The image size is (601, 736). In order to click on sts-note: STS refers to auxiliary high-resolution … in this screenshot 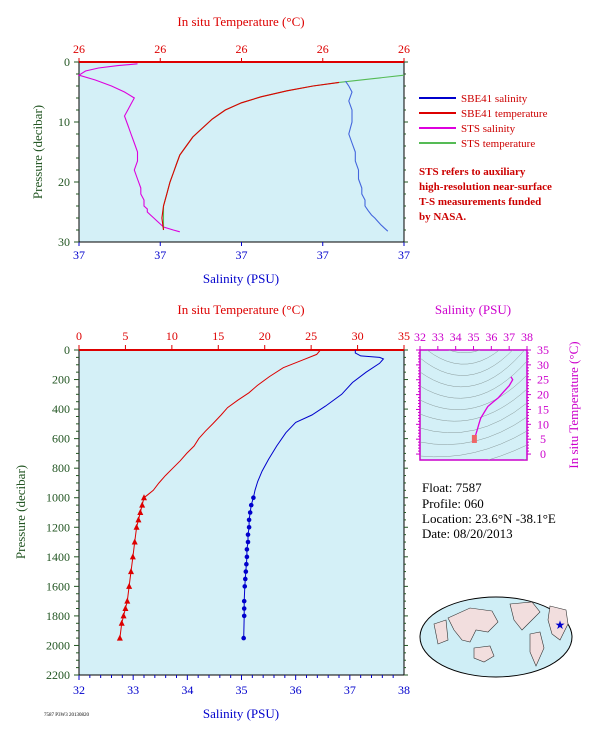, I will do `click(485, 194)`.